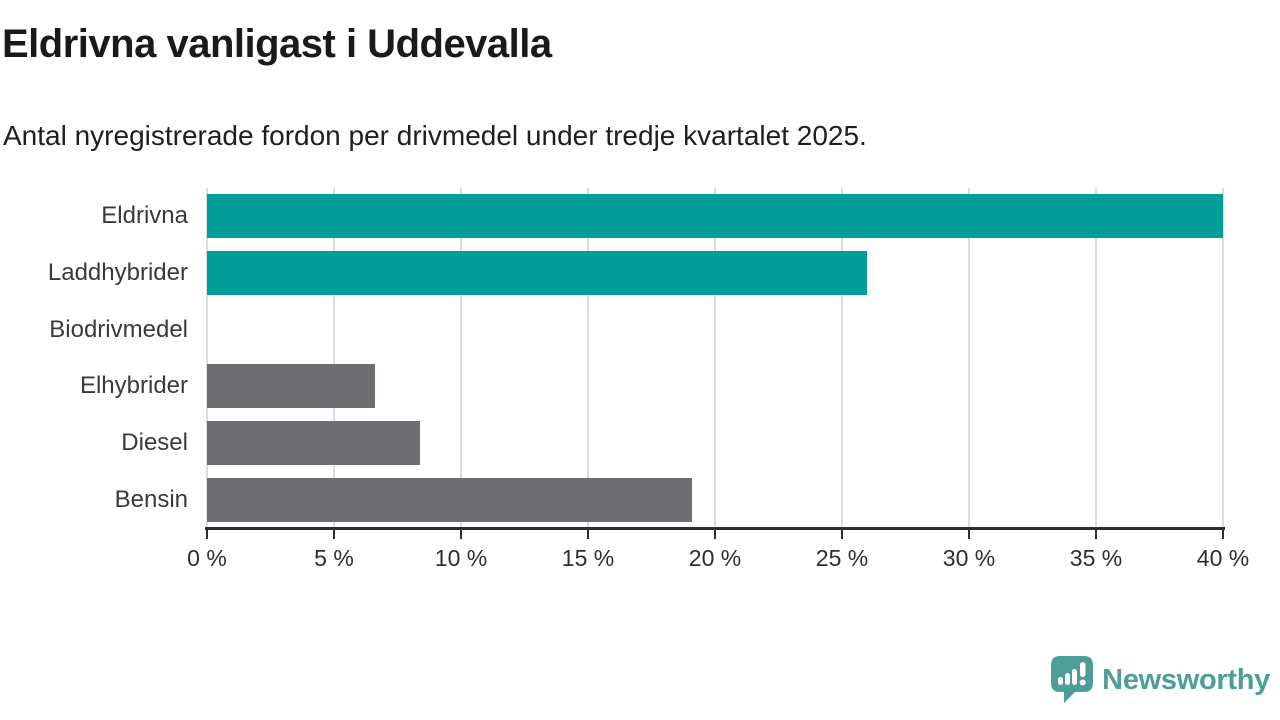  Describe the element at coordinates (461, 558) in the screenshot. I see `x-tick-label-10: 10 %` at that location.